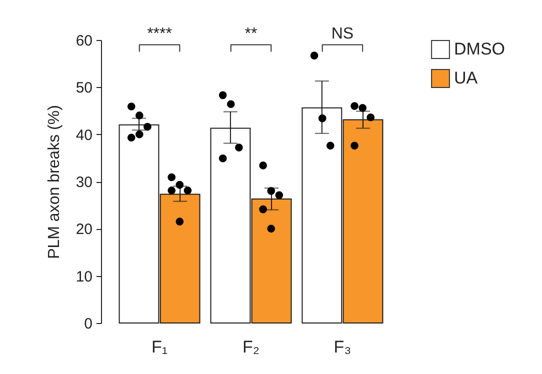 This screenshot has height=374, width=542. What do you see at coordinates (479, 49) in the screenshot?
I see `text: DMSO` at bounding box center [479, 49].